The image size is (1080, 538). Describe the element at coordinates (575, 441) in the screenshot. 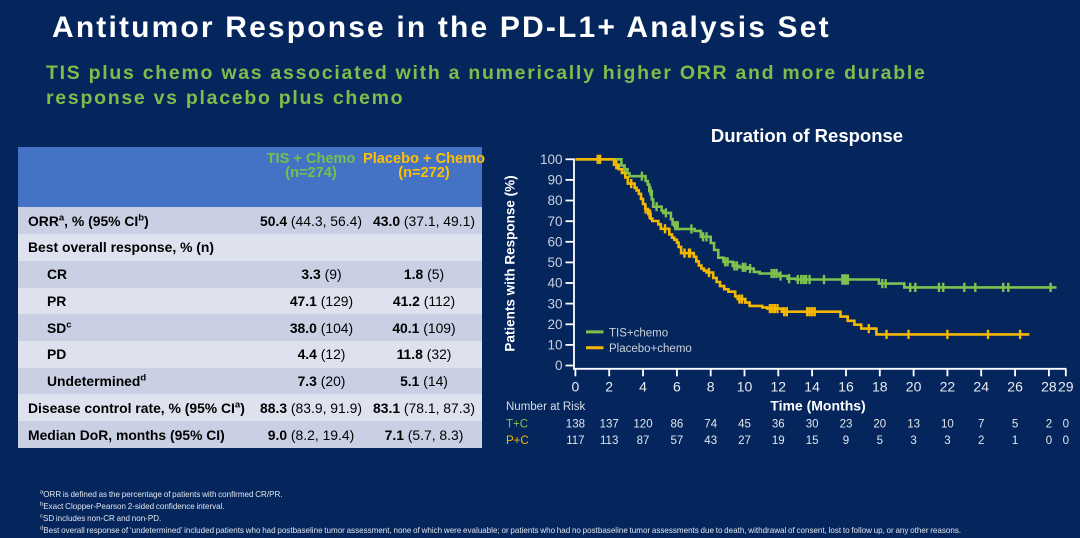

I see `svg-text: 117` at that location.